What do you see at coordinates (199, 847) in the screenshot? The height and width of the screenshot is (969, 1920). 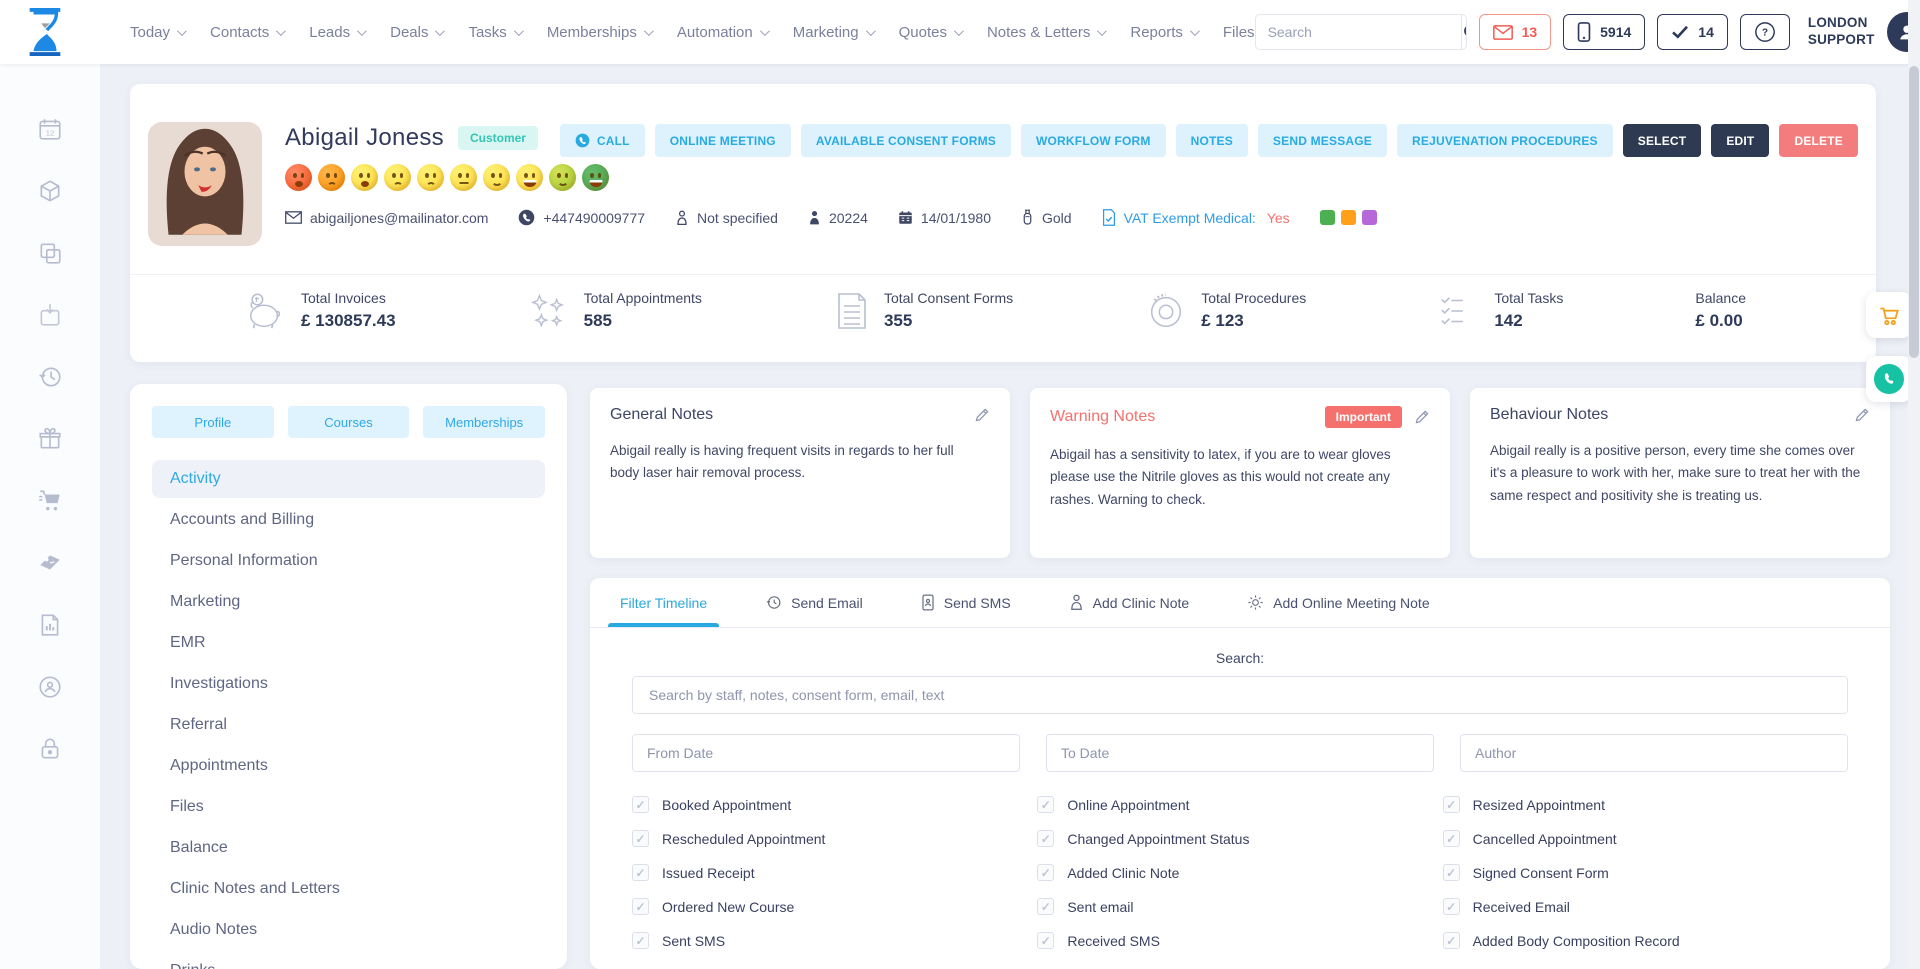 I see `menu-item-balance: Balance` at bounding box center [199, 847].